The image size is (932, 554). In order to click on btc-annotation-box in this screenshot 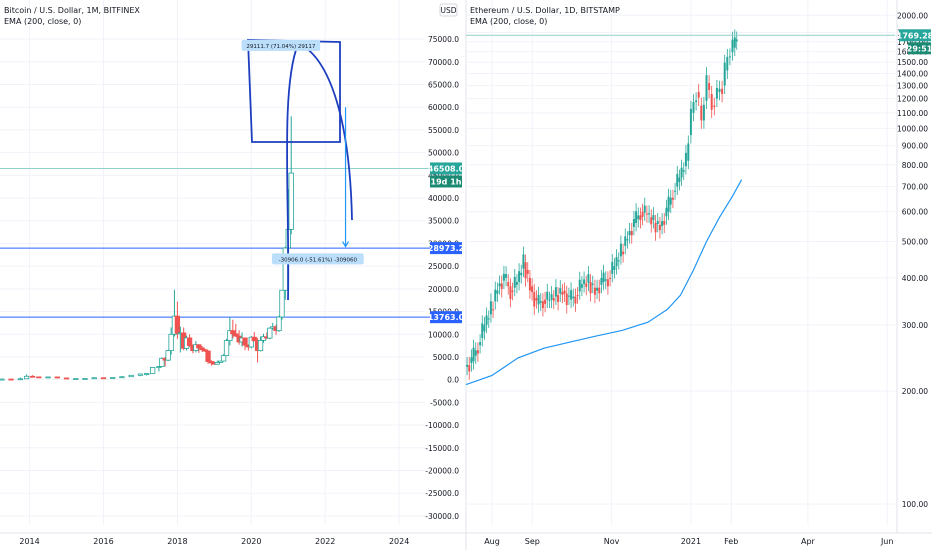, I will do `click(317, 259)`.